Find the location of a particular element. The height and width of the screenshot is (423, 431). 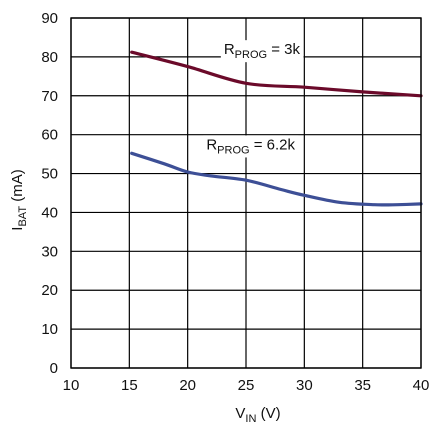

x-tick-label: 15 is located at coordinates (129, 385).